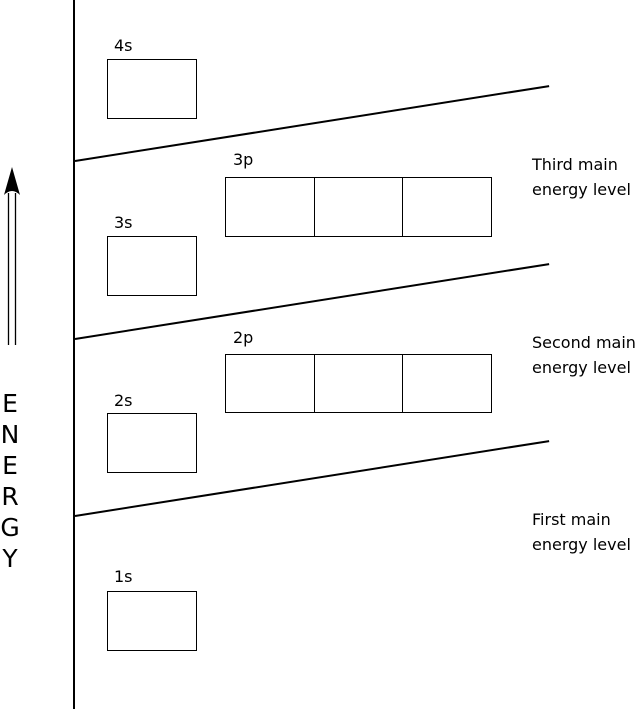 The width and height of the screenshot is (641, 709). What do you see at coordinates (584, 342) in the screenshot?
I see `level-label-second-line1: Second main` at bounding box center [584, 342].